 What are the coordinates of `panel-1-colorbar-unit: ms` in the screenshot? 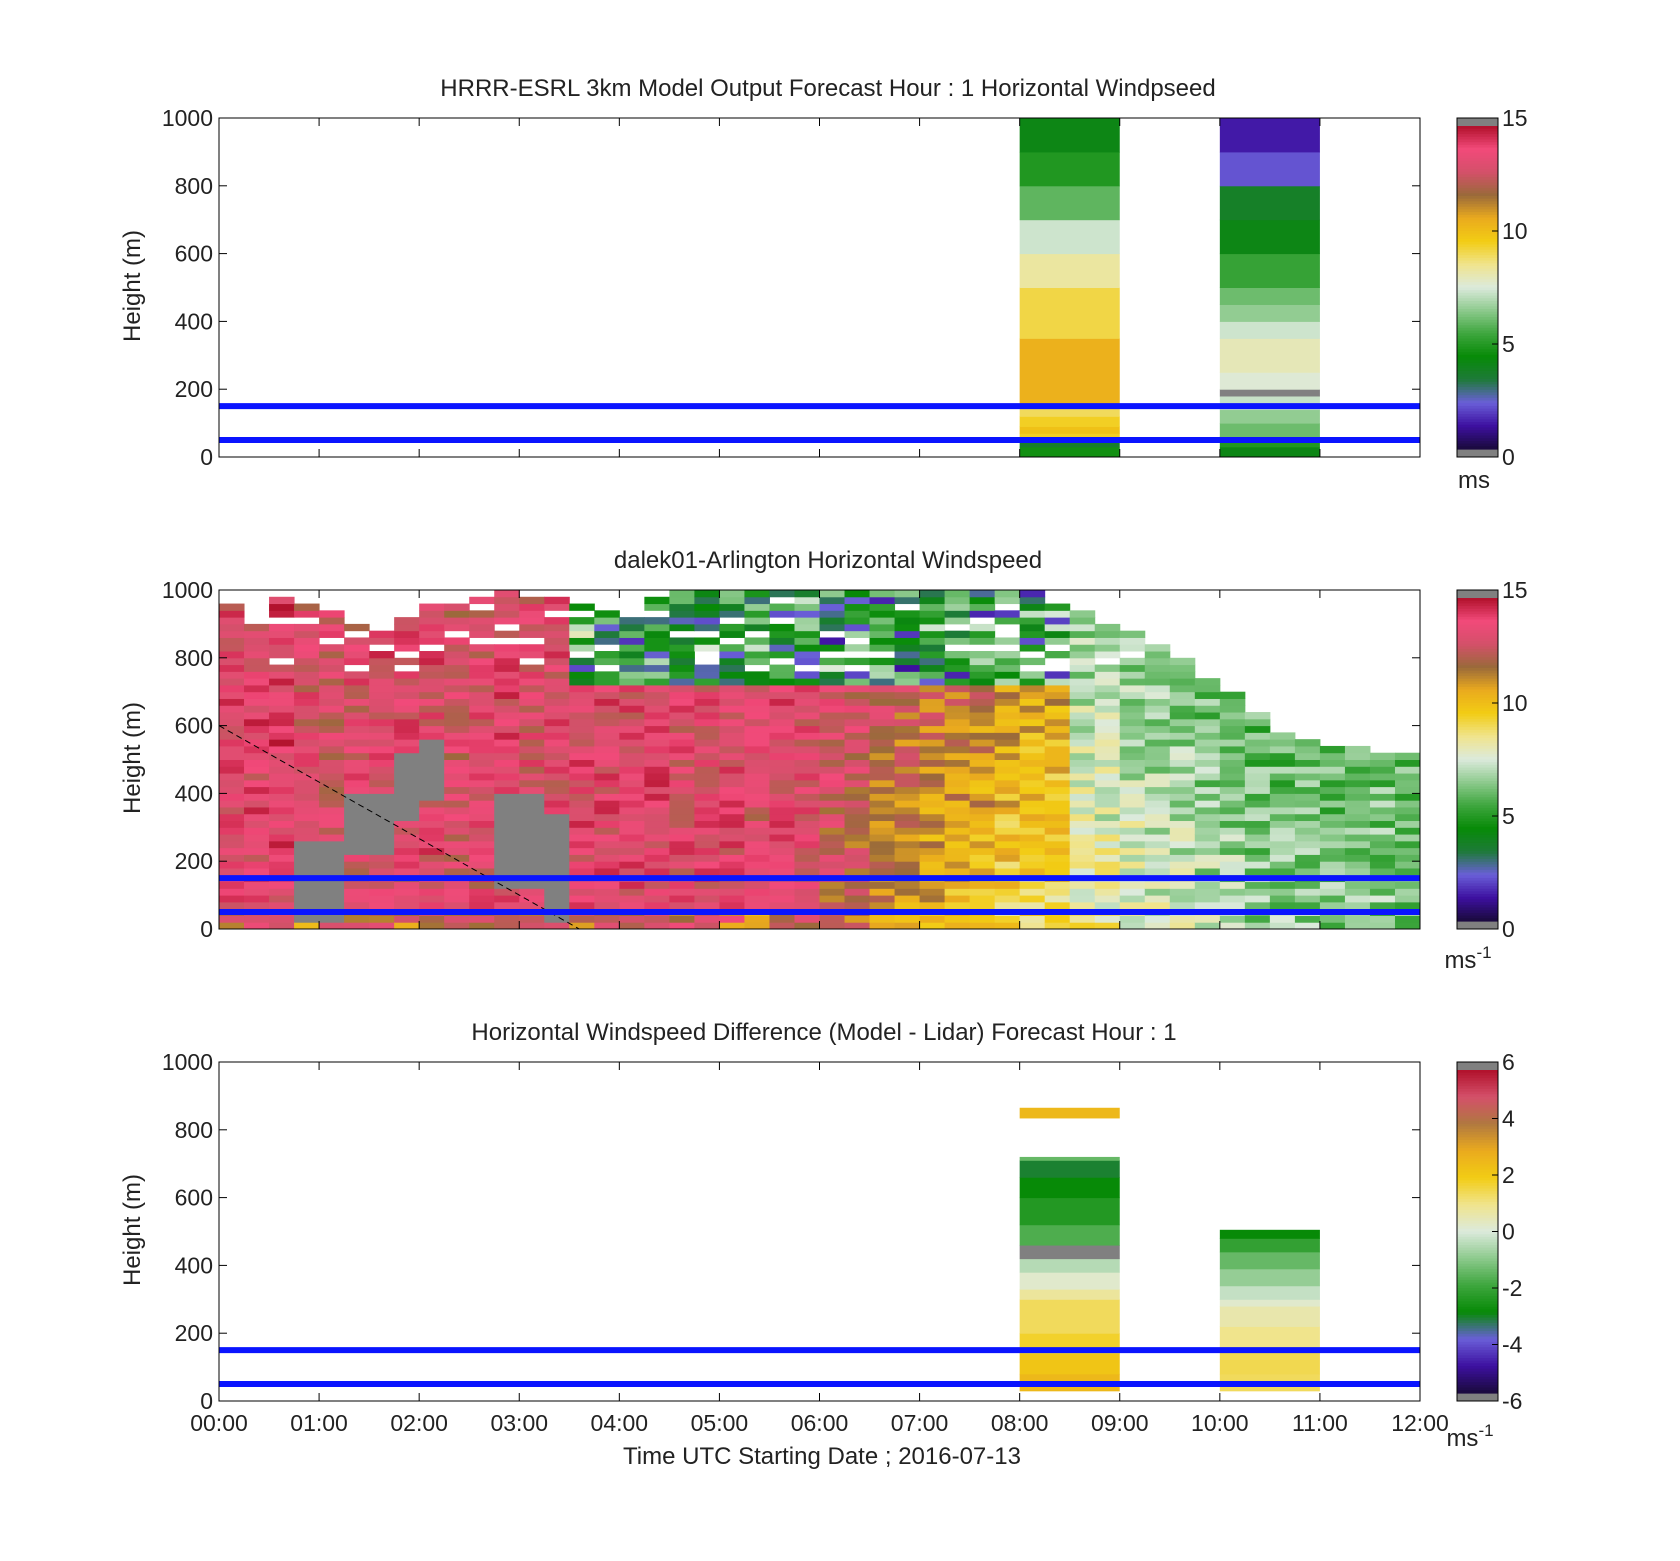 It's located at (1474, 480).